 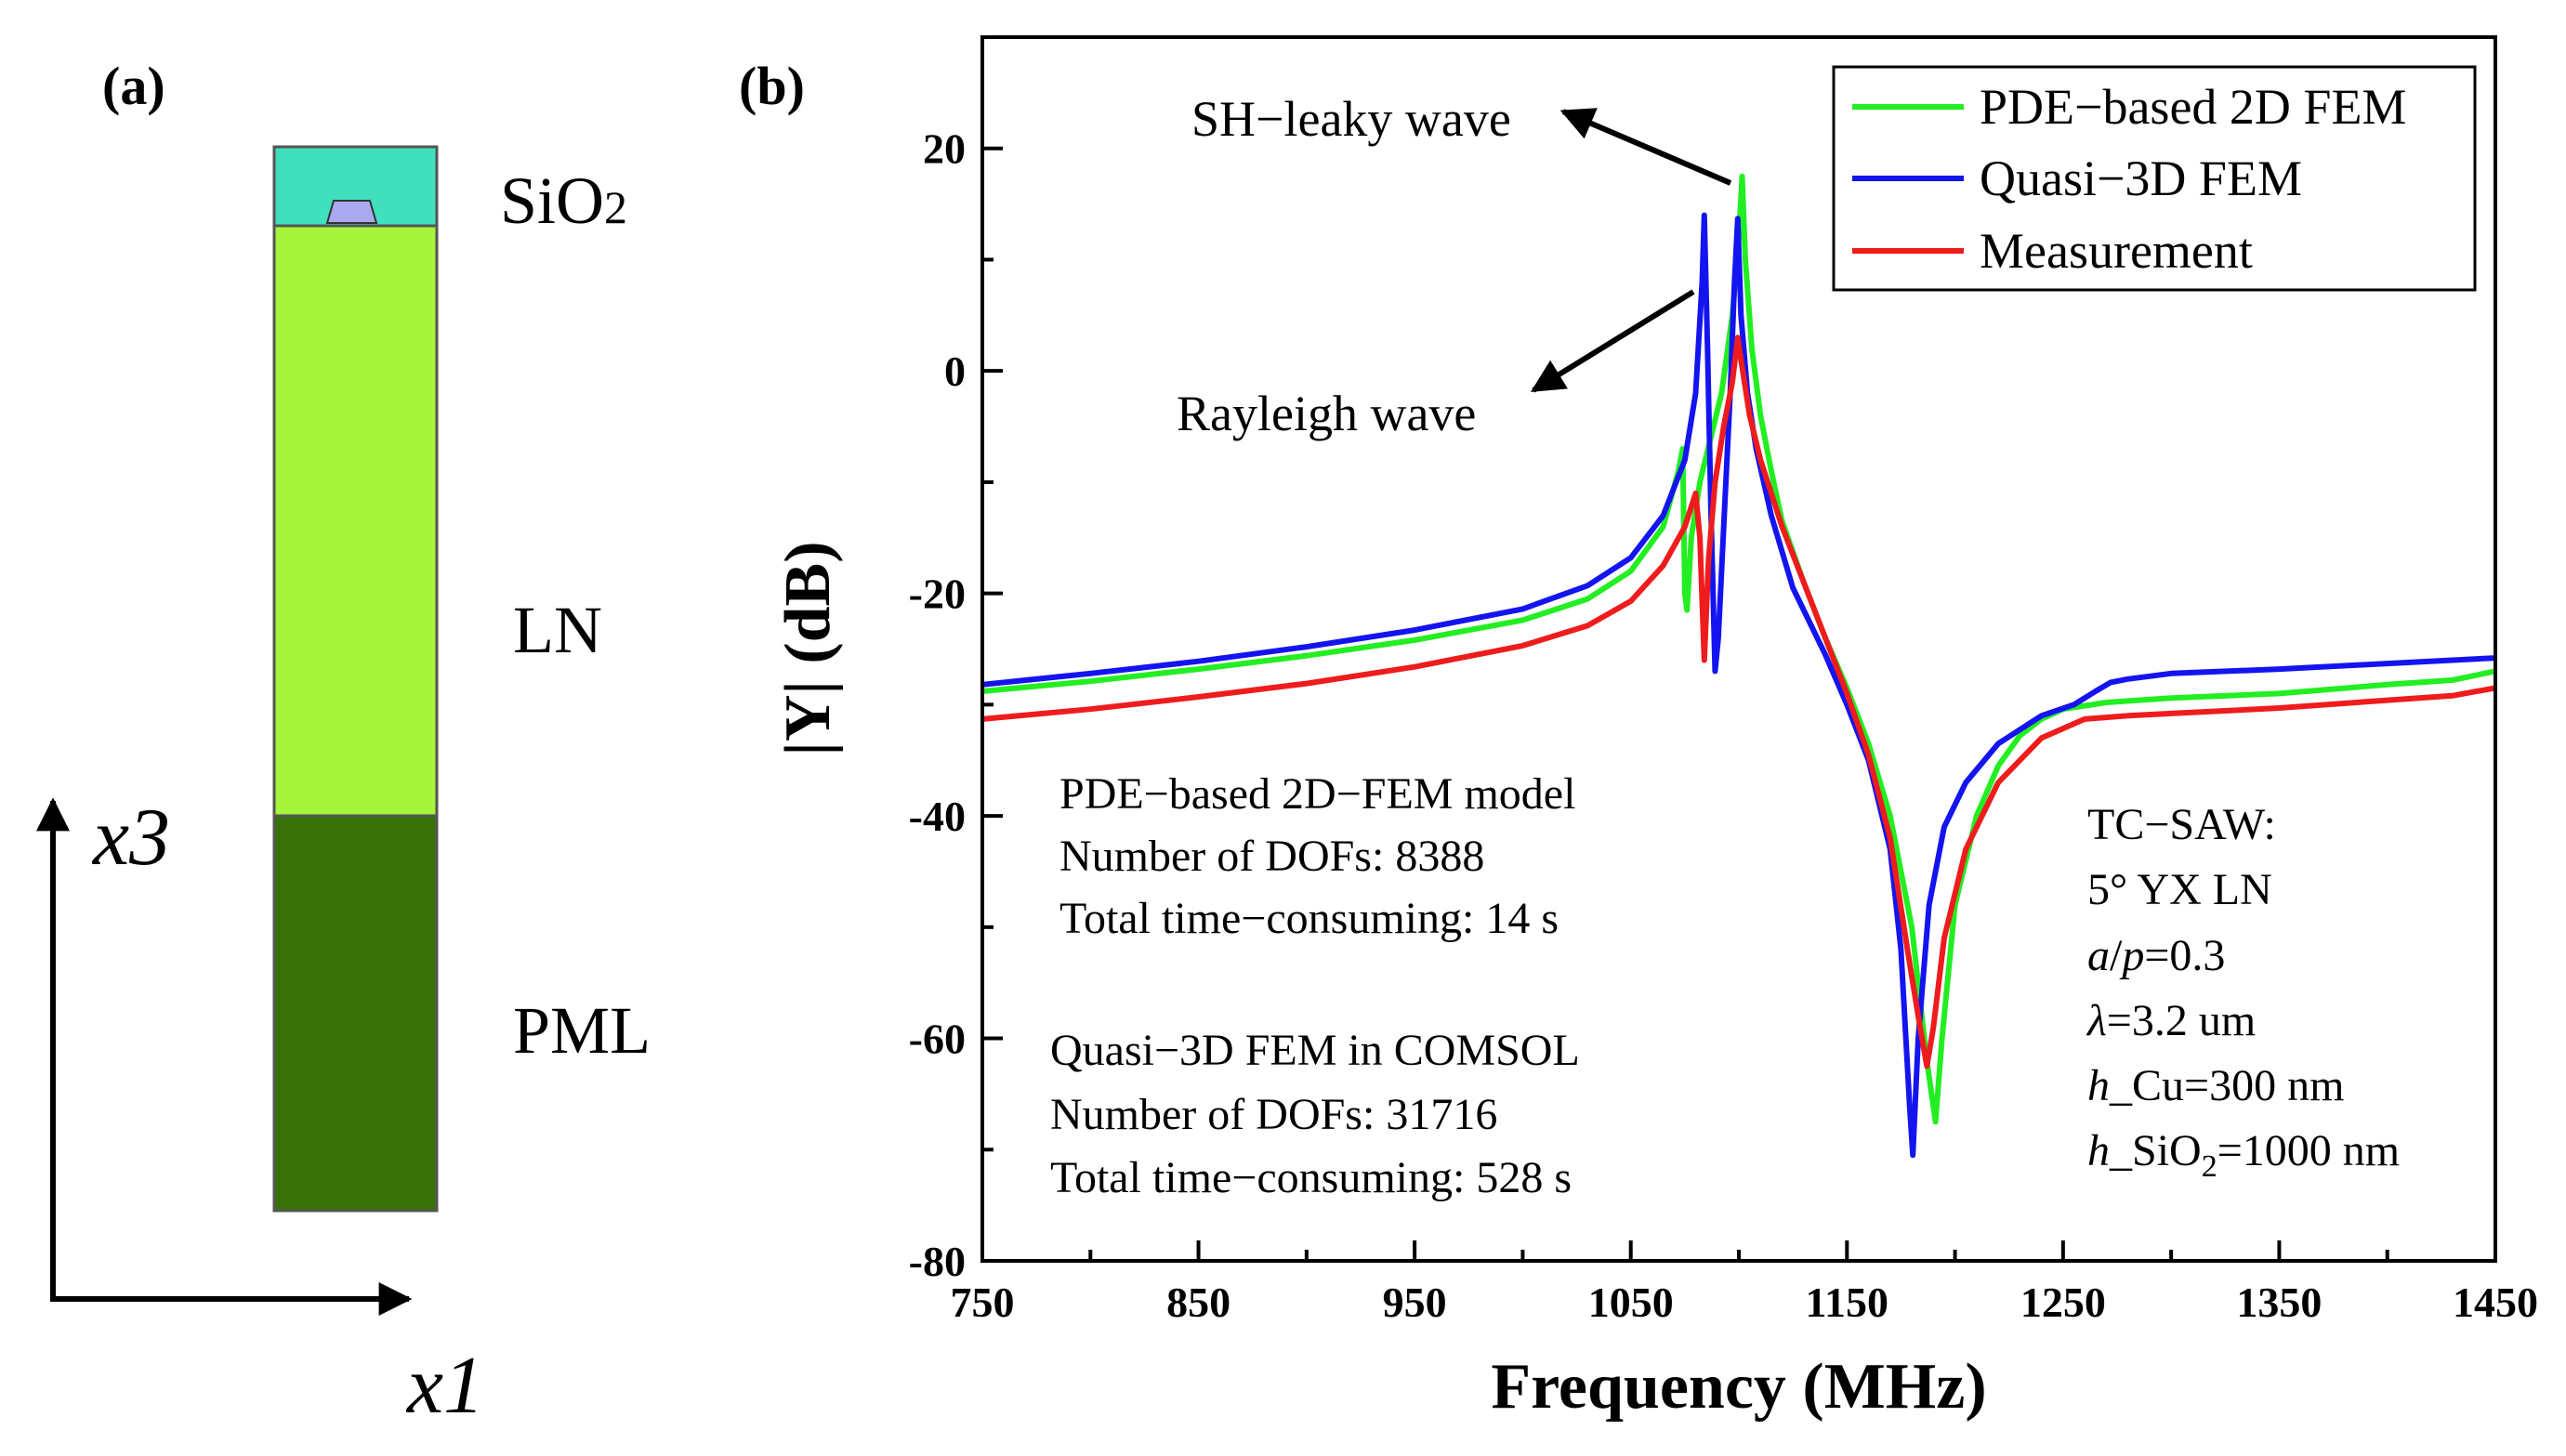 What do you see at coordinates (133, 86) in the screenshot?
I see `panel-a-label: (a)` at bounding box center [133, 86].